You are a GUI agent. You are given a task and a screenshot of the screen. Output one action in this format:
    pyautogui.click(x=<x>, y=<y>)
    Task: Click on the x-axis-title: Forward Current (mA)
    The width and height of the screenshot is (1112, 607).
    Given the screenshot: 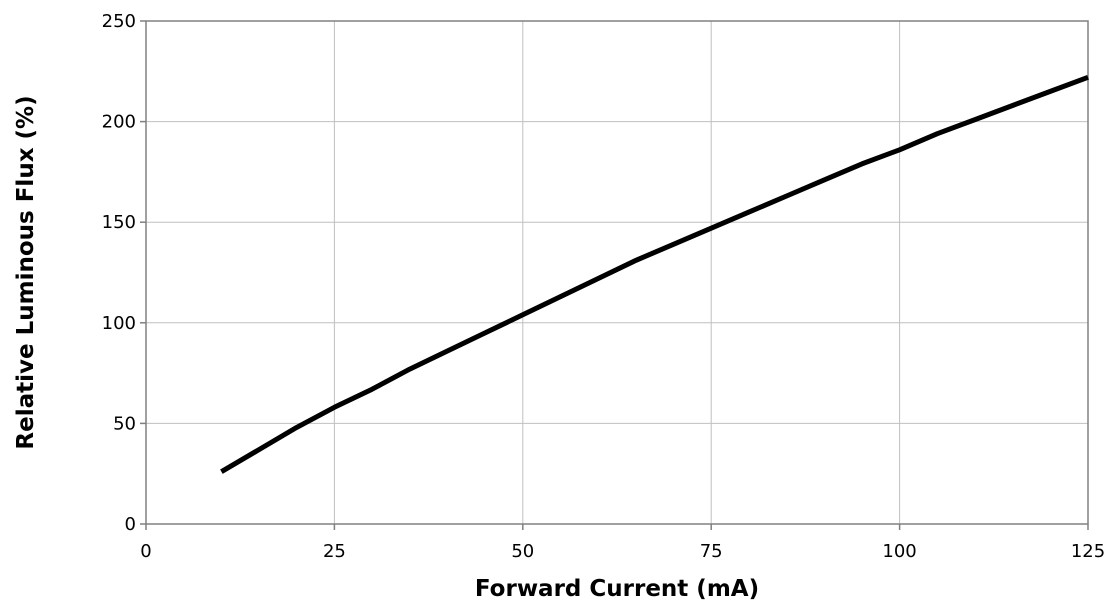 What is the action you would take?
    pyautogui.click(x=617, y=589)
    